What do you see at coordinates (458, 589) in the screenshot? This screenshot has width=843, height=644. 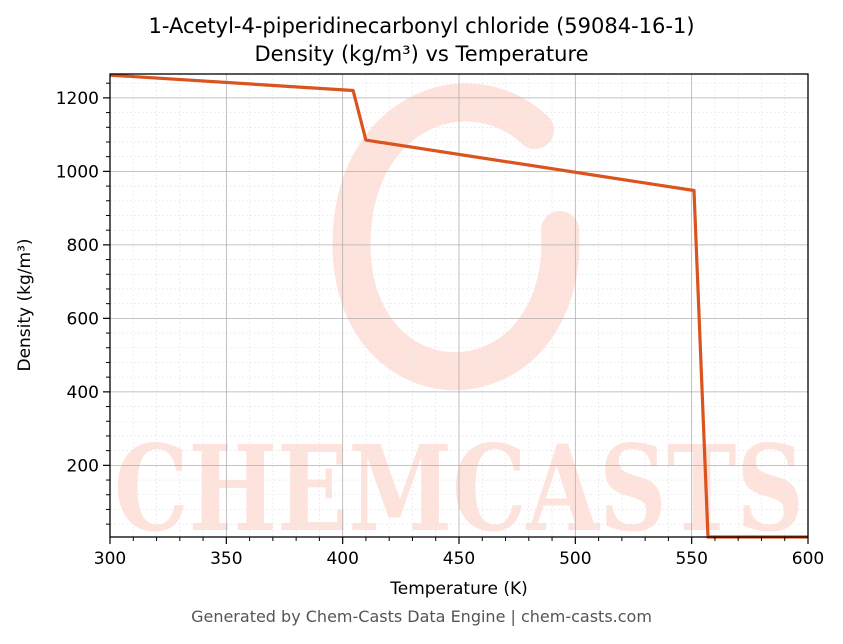 I see `x-axis-label: Temperature (K)` at bounding box center [458, 589].